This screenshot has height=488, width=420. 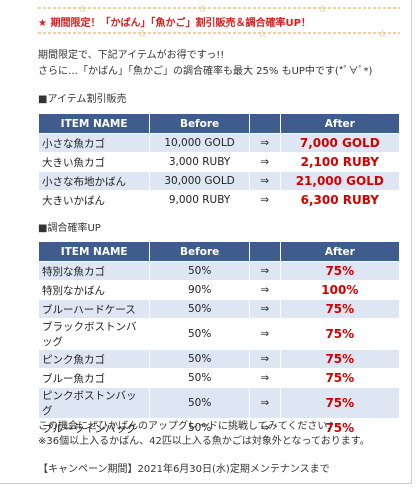 I want to click on table-row: 大きい魚カゴ 3,000 RUBY ⇒ 2,100 RUBY, so click(x=219, y=162).